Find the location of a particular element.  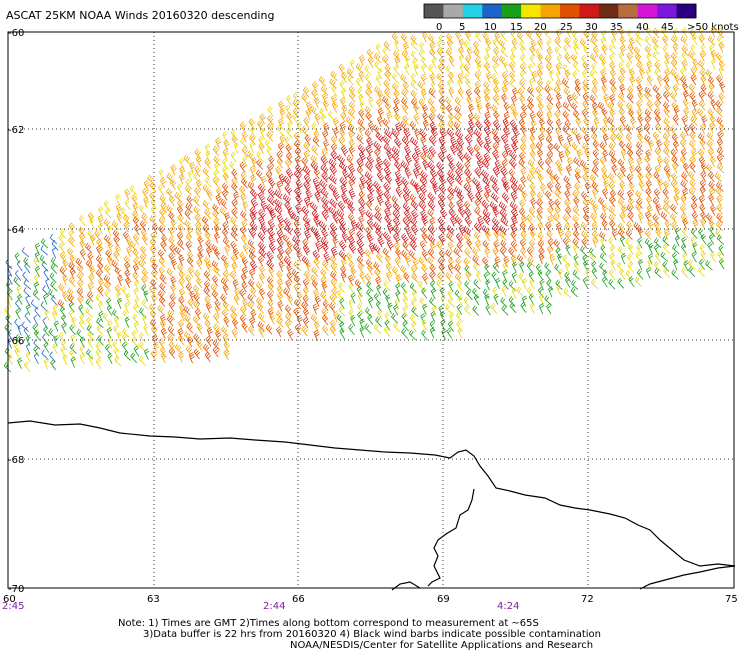

lon-label: 63 is located at coordinates (153, 599).